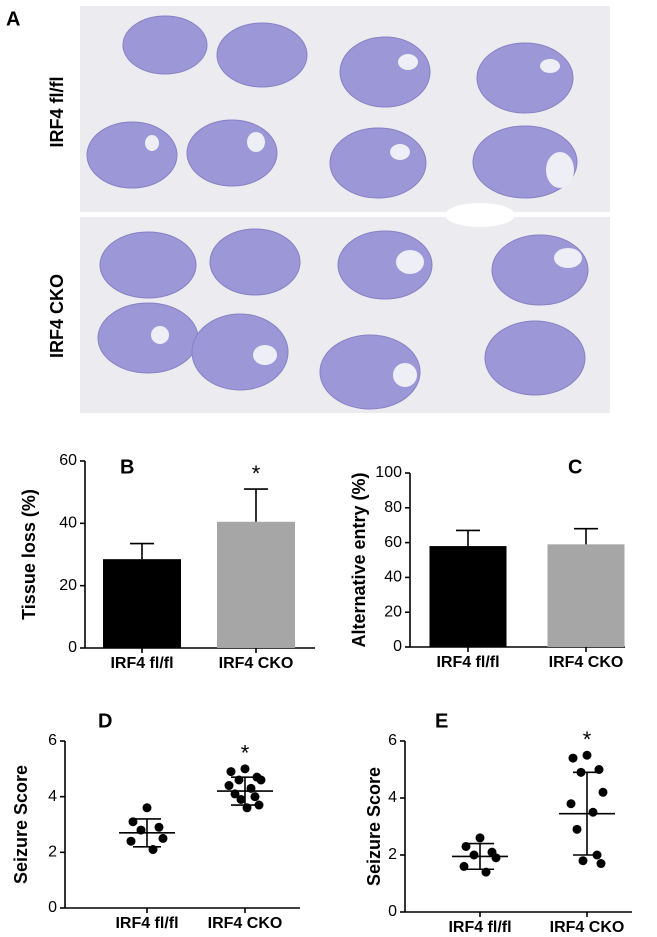 The width and height of the screenshot is (657, 937). Describe the element at coordinates (57, 112) in the screenshot. I see `row-label: IRF4 fl/fl` at that location.